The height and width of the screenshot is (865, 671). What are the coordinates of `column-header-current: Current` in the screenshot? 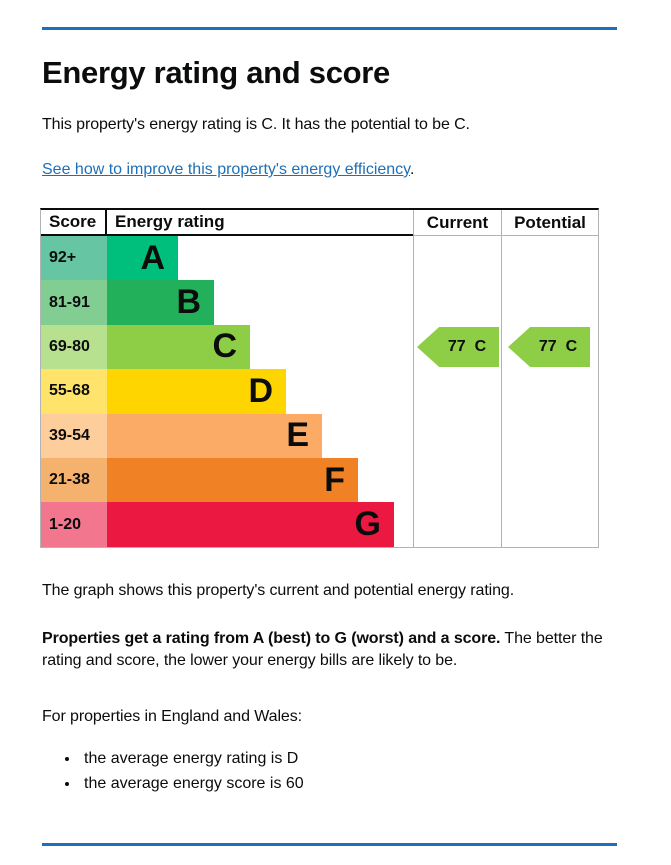 It's located at (457, 223).